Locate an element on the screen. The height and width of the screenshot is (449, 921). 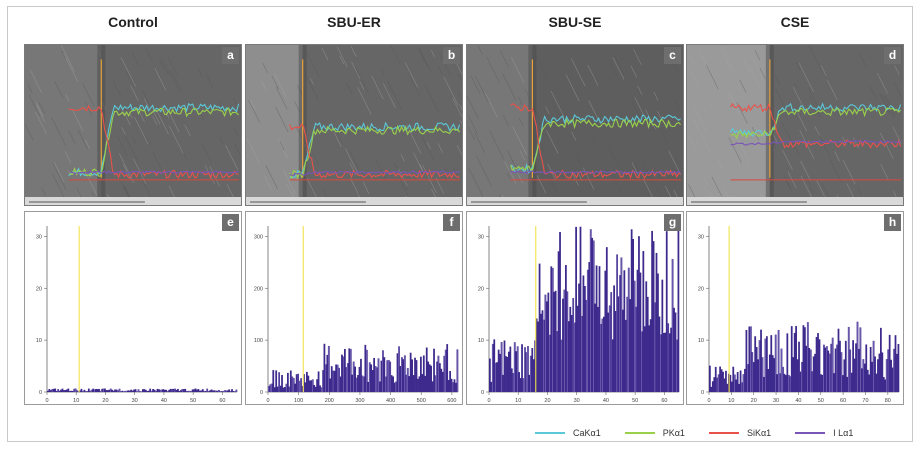
hist-x-tick-label: 60 is located at coordinates (664, 401).